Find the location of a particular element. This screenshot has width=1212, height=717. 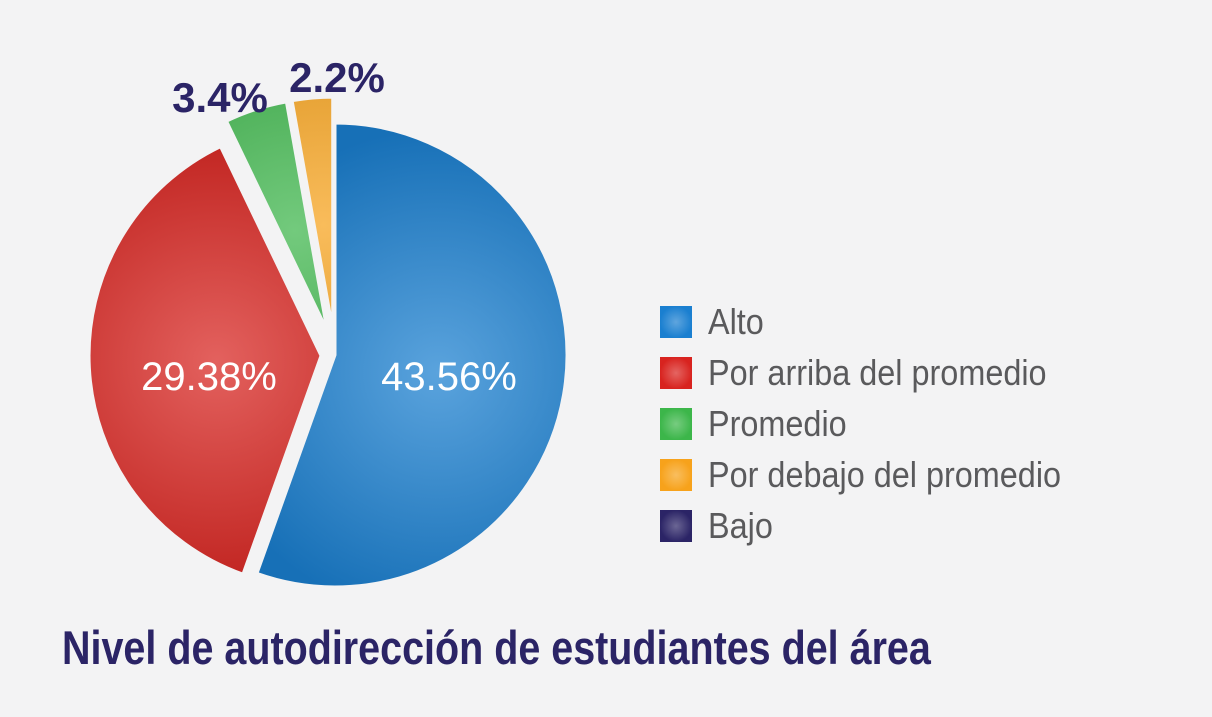

slice-label-alto: 43.56% is located at coordinates (449, 377).